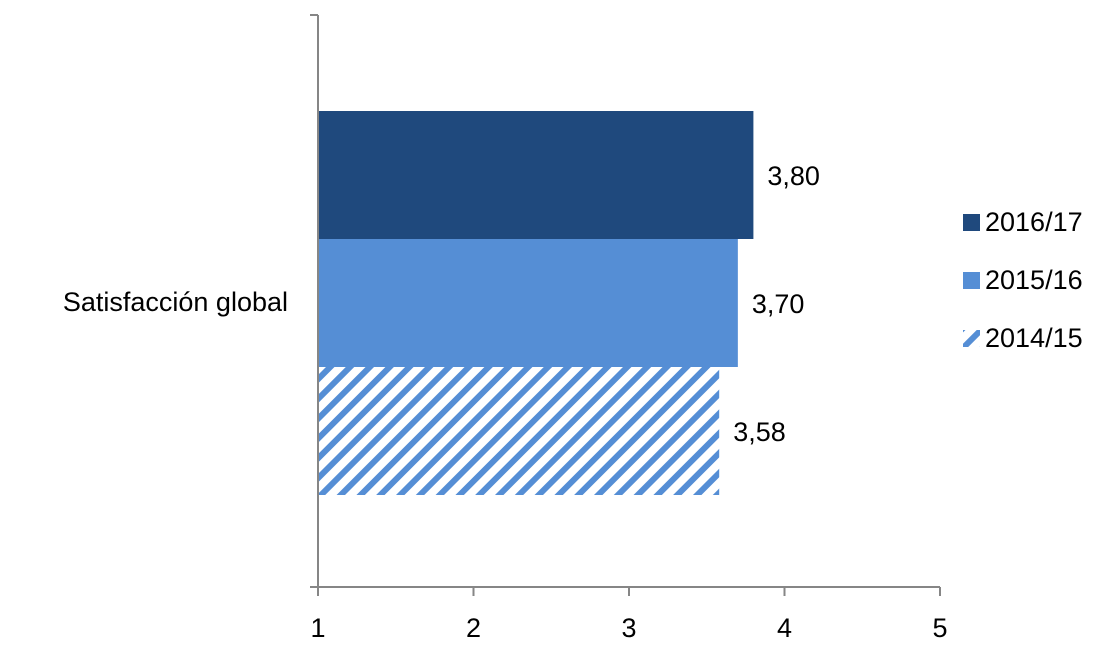 The height and width of the screenshot is (646, 1110). What do you see at coordinates (784, 628) in the screenshot?
I see `x-tick-label: 4` at bounding box center [784, 628].